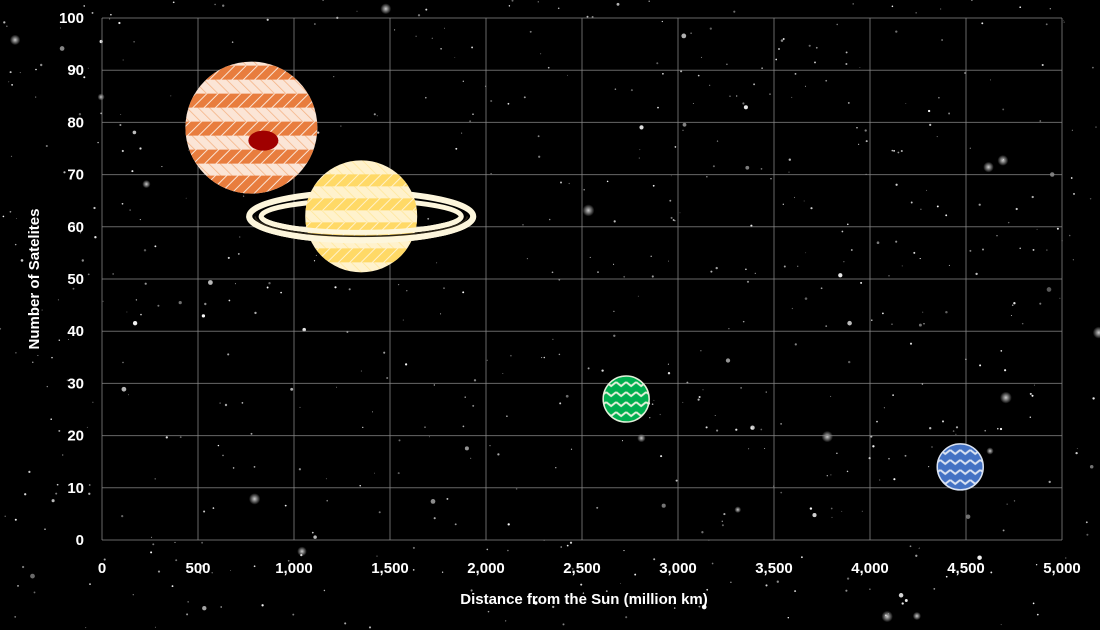 This screenshot has height=630, width=1100. I want to click on x-tick-label: 5,000, so click(1062, 568).